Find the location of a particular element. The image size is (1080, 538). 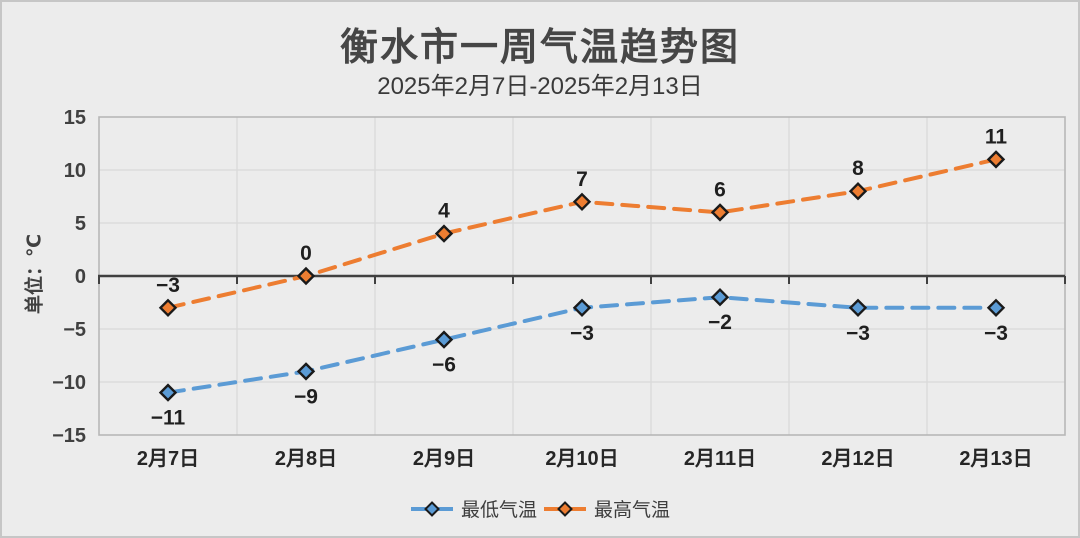

data-label: 6 is located at coordinates (720, 189).